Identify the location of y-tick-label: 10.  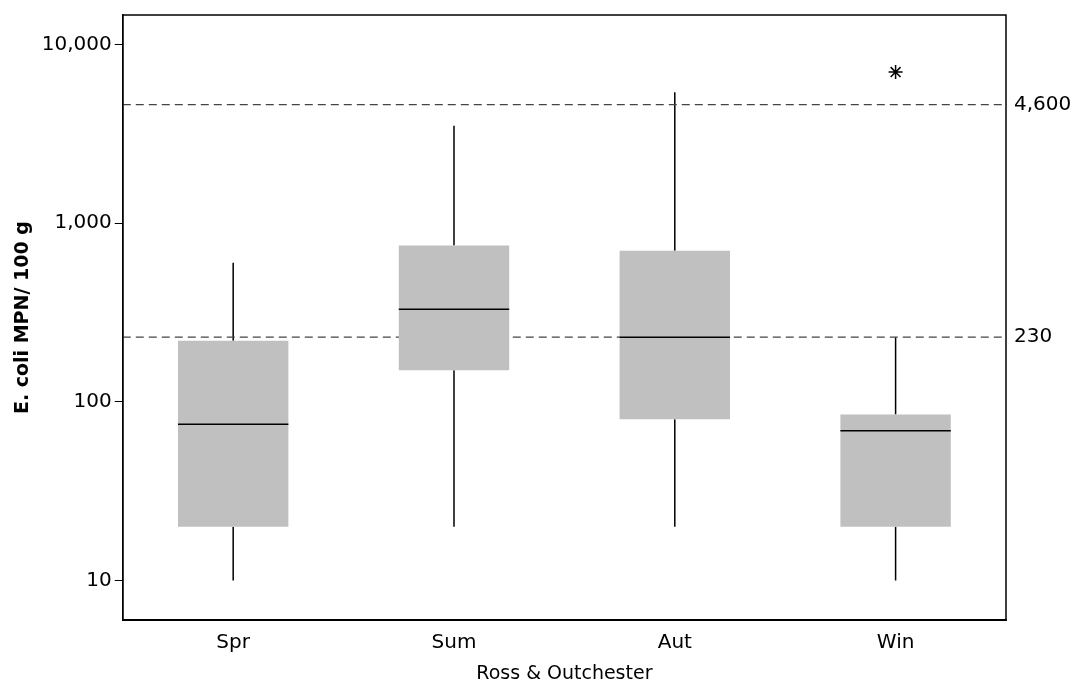
(99, 578).